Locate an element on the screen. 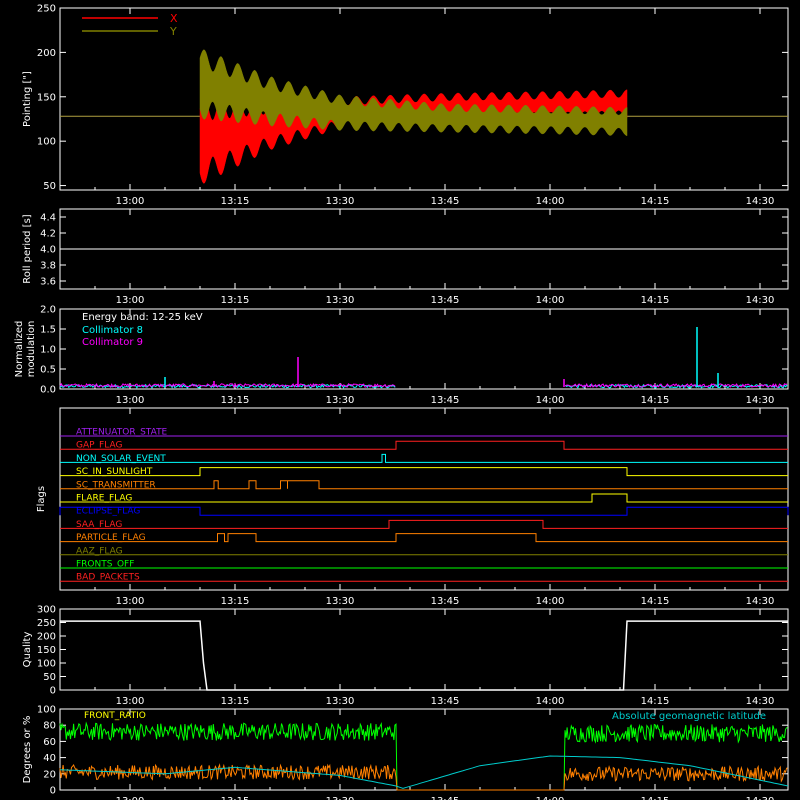 The height and width of the screenshot is (800, 800). flag-line-particle-flag is located at coordinates (424, 538).